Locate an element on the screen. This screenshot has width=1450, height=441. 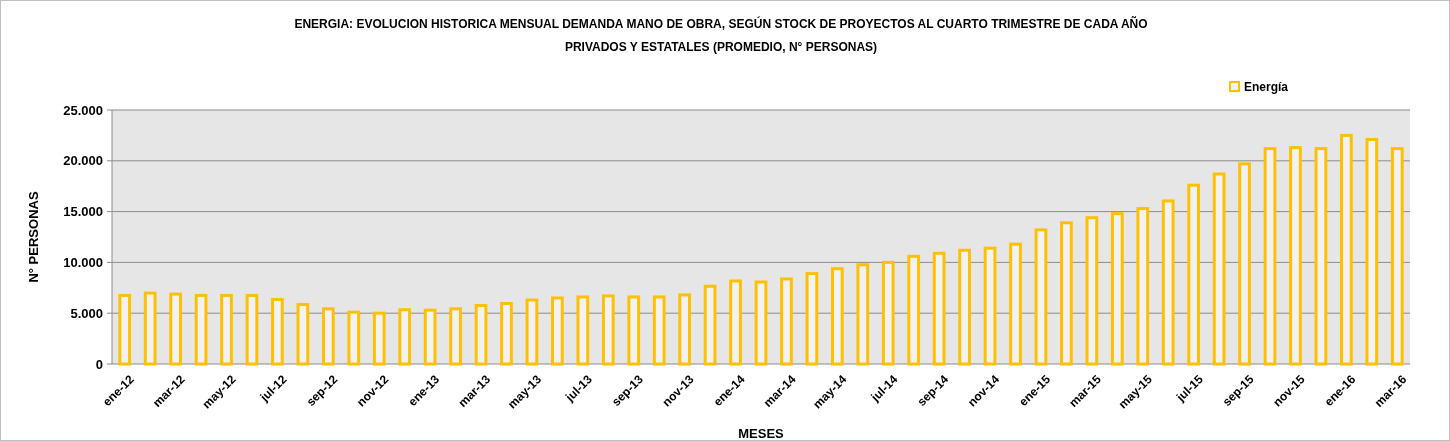
y-tick-label: 25.000 is located at coordinates (83, 110).